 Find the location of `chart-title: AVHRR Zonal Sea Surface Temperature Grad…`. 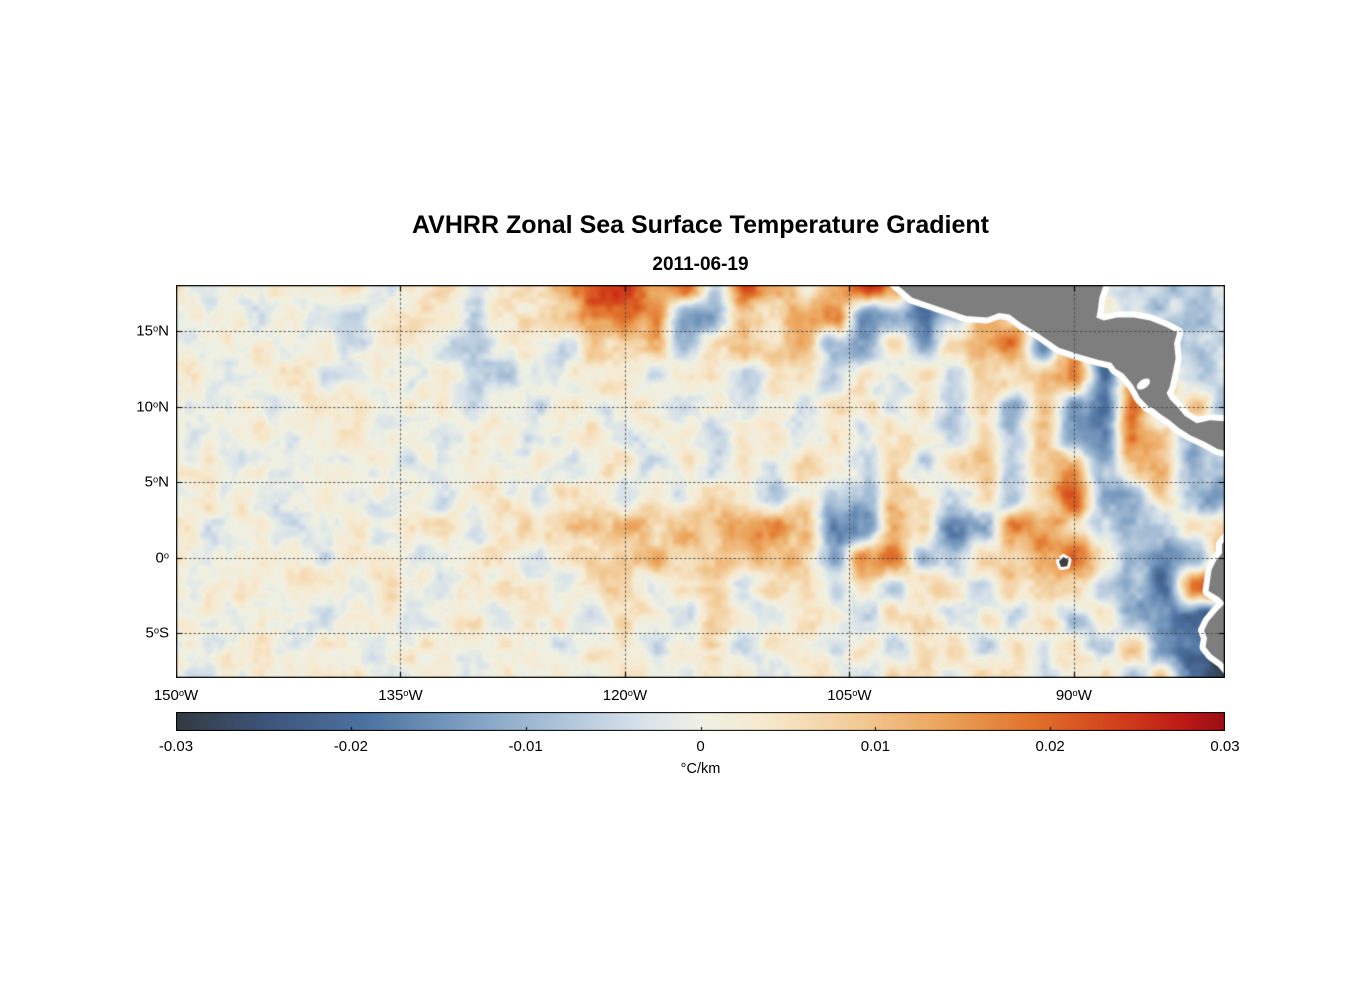

chart-title: AVHRR Zonal Sea Surface Temperature Grad… is located at coordinates (700, 225).